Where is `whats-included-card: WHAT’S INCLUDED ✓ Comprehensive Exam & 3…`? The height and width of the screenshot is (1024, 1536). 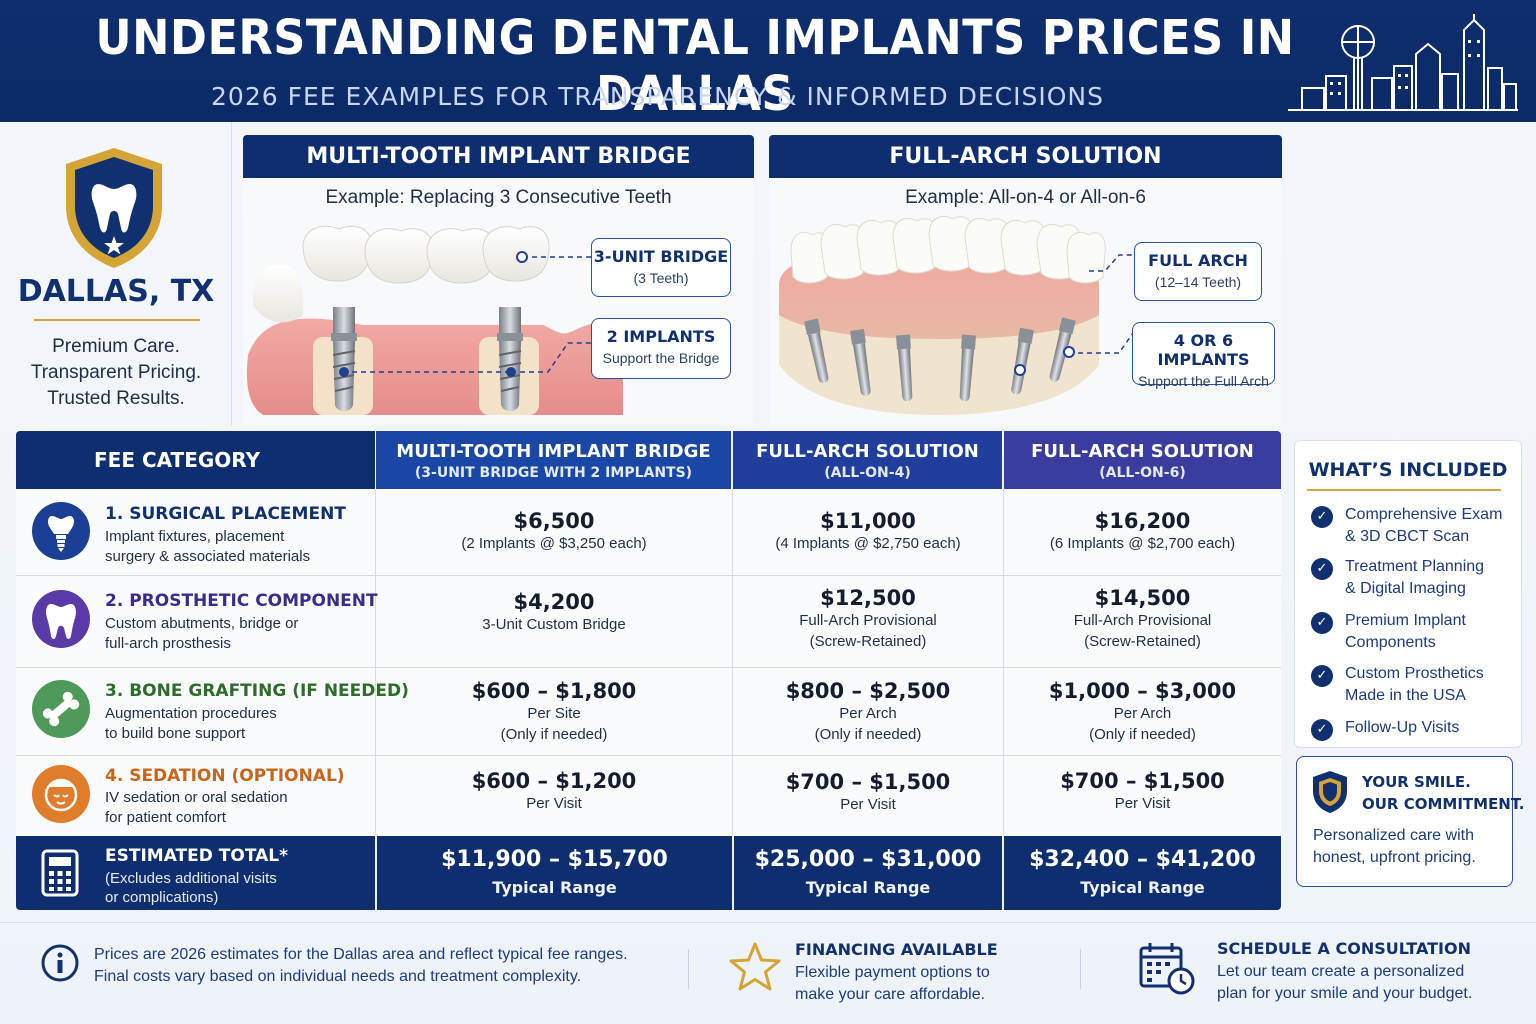
whats-included-card: WHAT’S INCLUDED ✓ Comprehensive Exam & 3… is located at coordinates (1408, 594).